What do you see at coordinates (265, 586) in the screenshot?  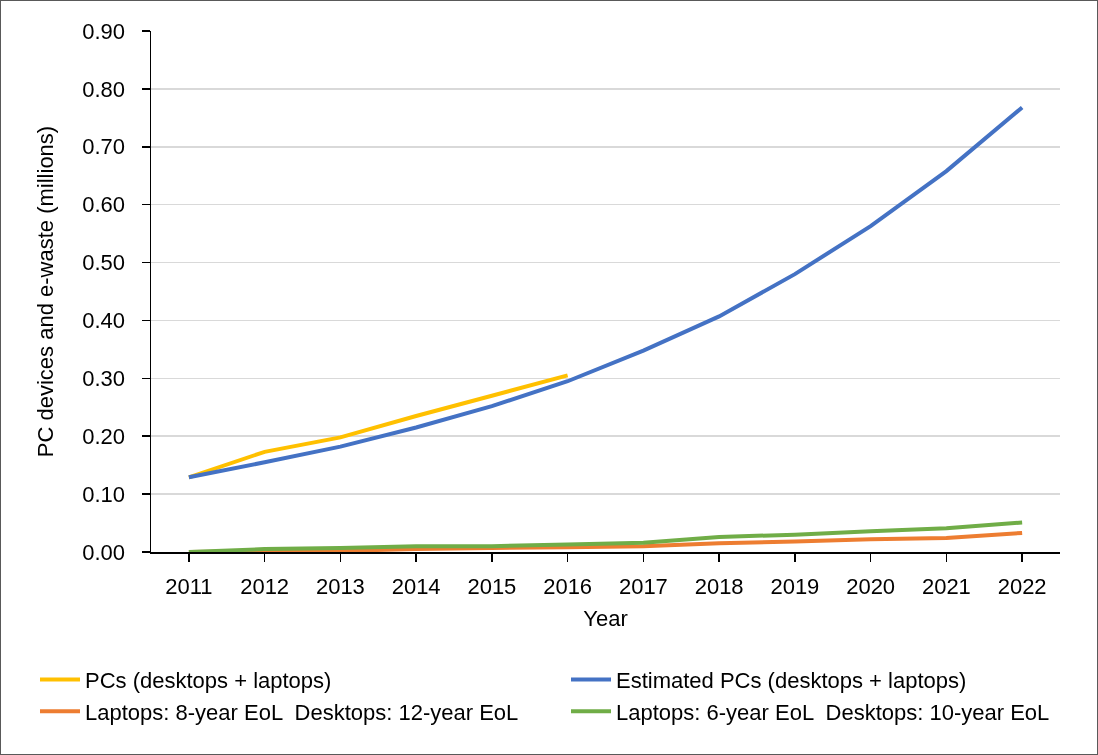 I see `x-tick-label: 2012` at bounding box center [265, 586].